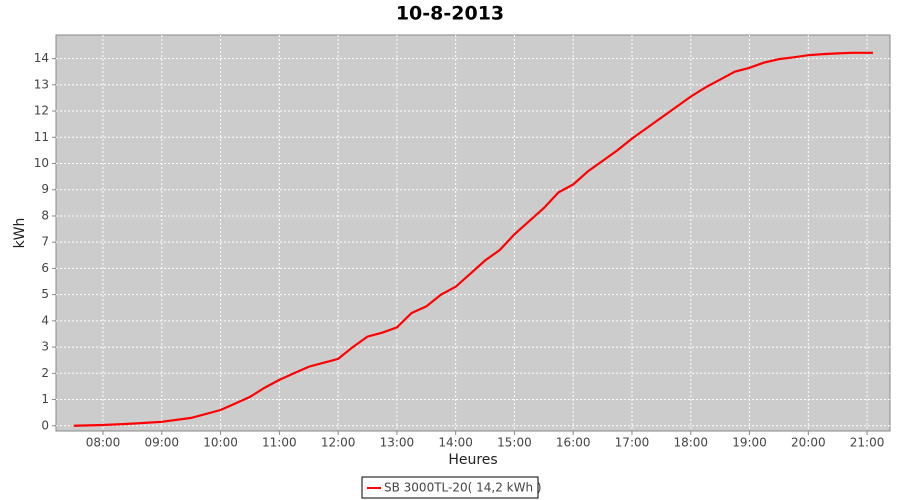 This screenshot has width=900, height=500. I want to click on y-tick-label: 7, so click(45, 242).